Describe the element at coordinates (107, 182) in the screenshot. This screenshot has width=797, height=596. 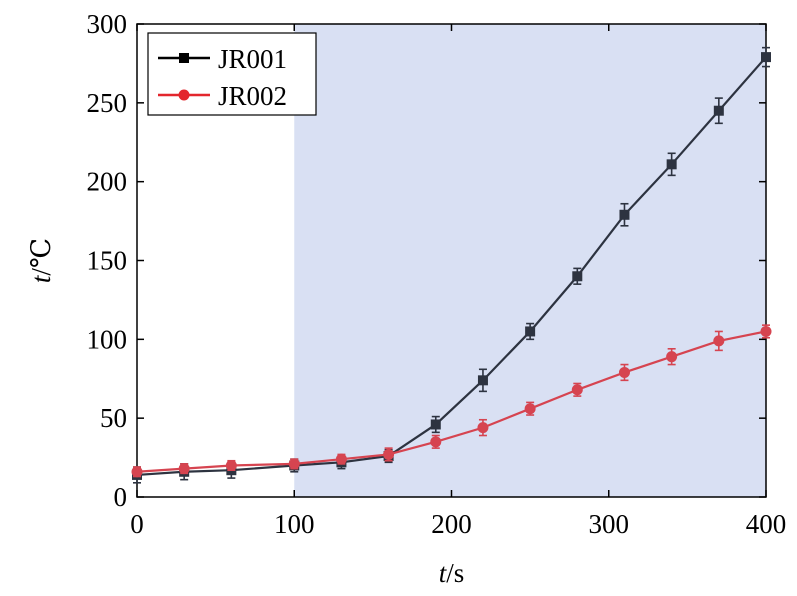
I see `y-tick-label: 200` at that location.